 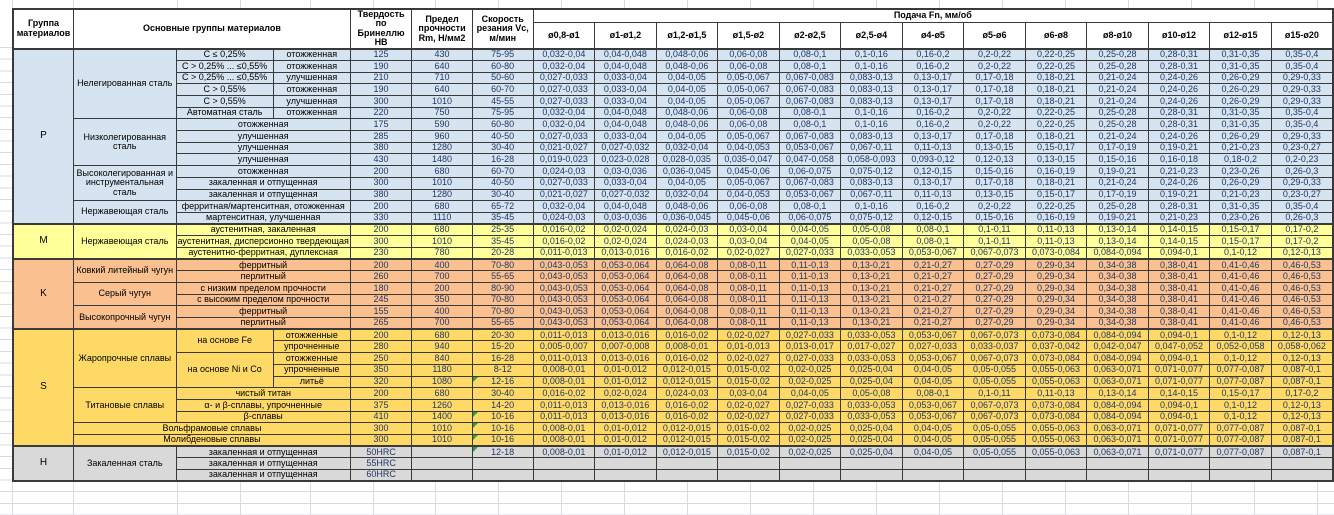 I want to click on cell-feed-value: 0,35-0,4, so click(x=1302, y=66).